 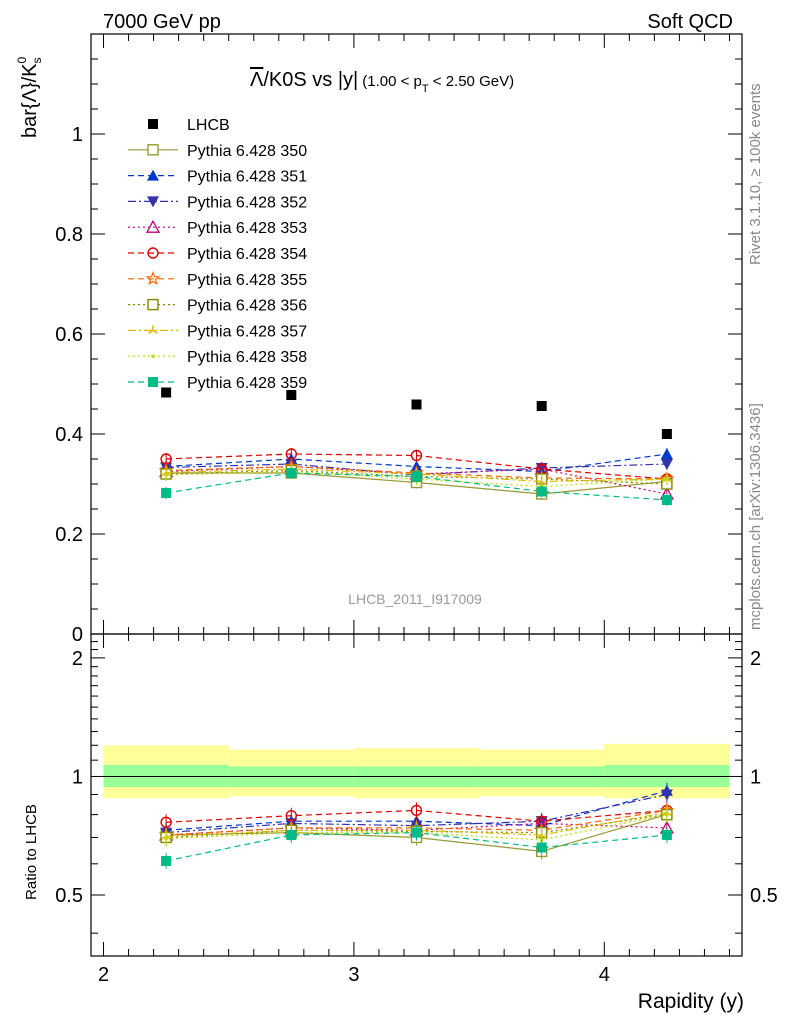 What do you see at coordinates (162, 22) in the screenshot?
I see `header-left: 7000 GeV pp` at bounding box center [162, 22].